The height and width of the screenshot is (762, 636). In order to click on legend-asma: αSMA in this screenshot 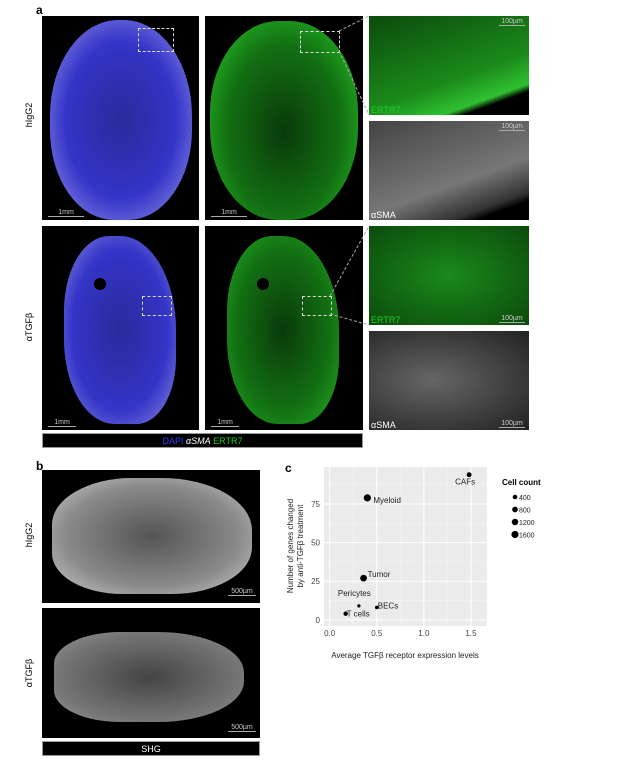, I will do `click(198, 441)`.